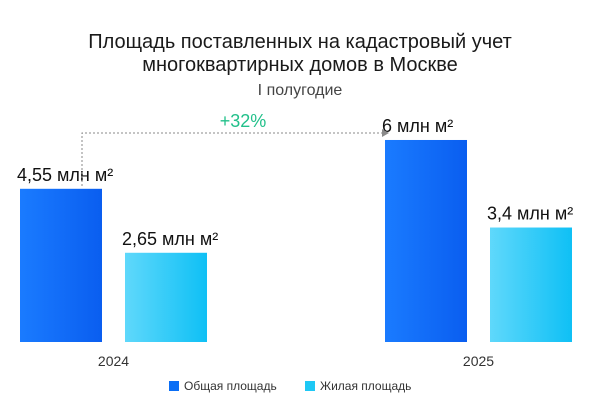  What do you see at coordinates (231, 159) in the screenshot?
I see `growth-arrow-line` at bounding box center [231, 159].